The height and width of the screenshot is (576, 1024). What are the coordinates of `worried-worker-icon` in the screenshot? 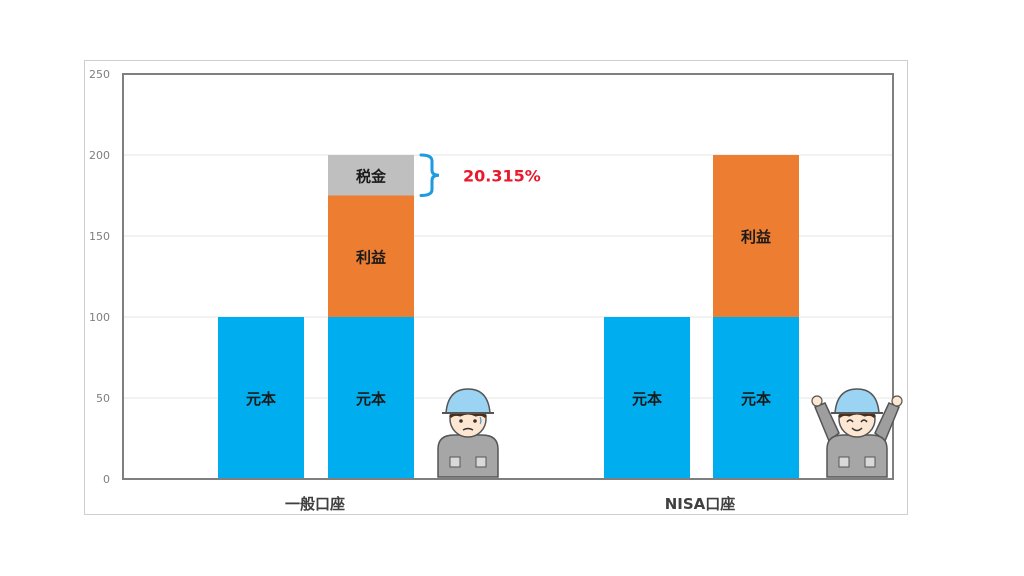 It's located at (468, 433).